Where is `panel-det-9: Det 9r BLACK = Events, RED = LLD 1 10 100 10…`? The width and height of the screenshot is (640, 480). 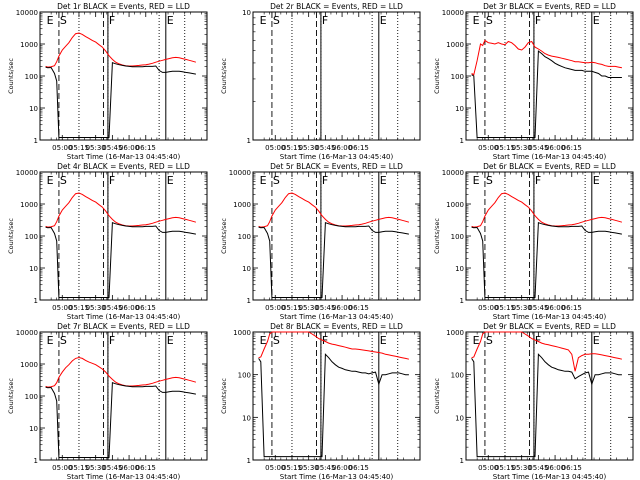 panel-det-9: Det 9r BLACK = Events, RED = LLD 1 10 100 10… is located at coordinates (533, 401).